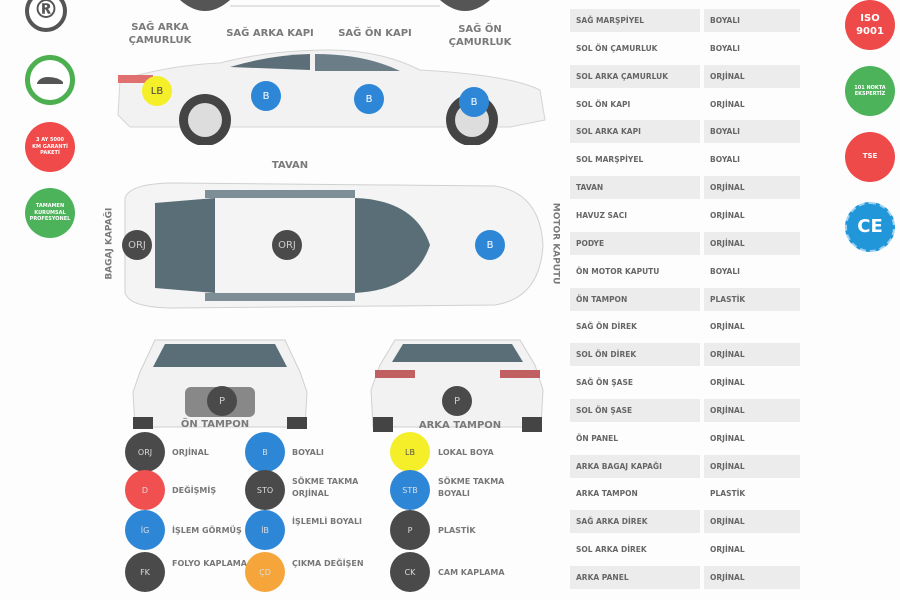  Describe the element at coordinates (265, 572) in the screenshot. I see `legend-swatch-10: ÇD` at that location.